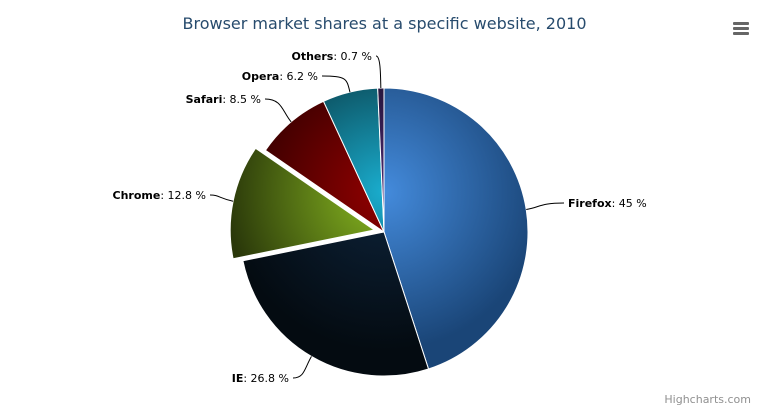  I want to click on data-label-safari: Safari: 8.5 %, so click(223, 99).